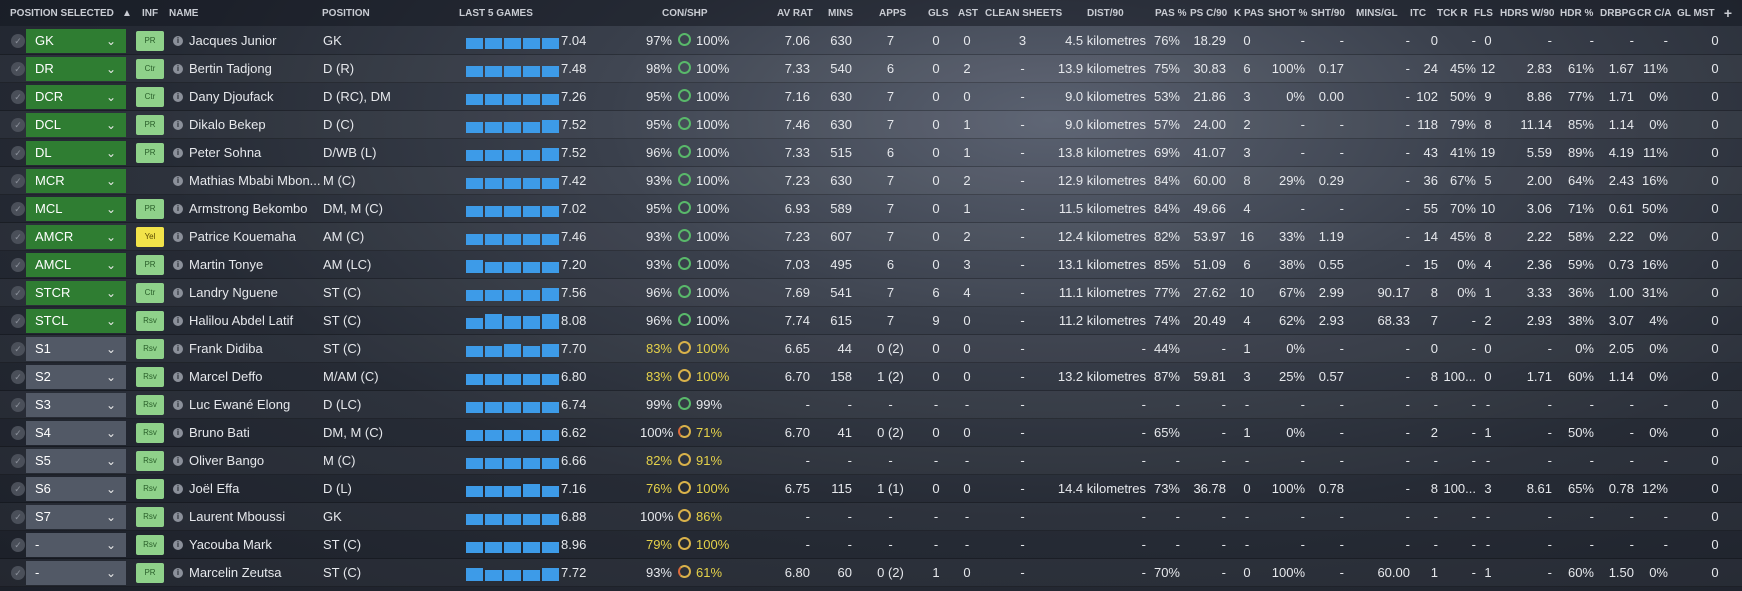 The image size is (1742, 591). What do you see at coordinates (227, 460) in the screenshot?
I see `player-name: Oliver Bango` at bounding box center [227, 460].